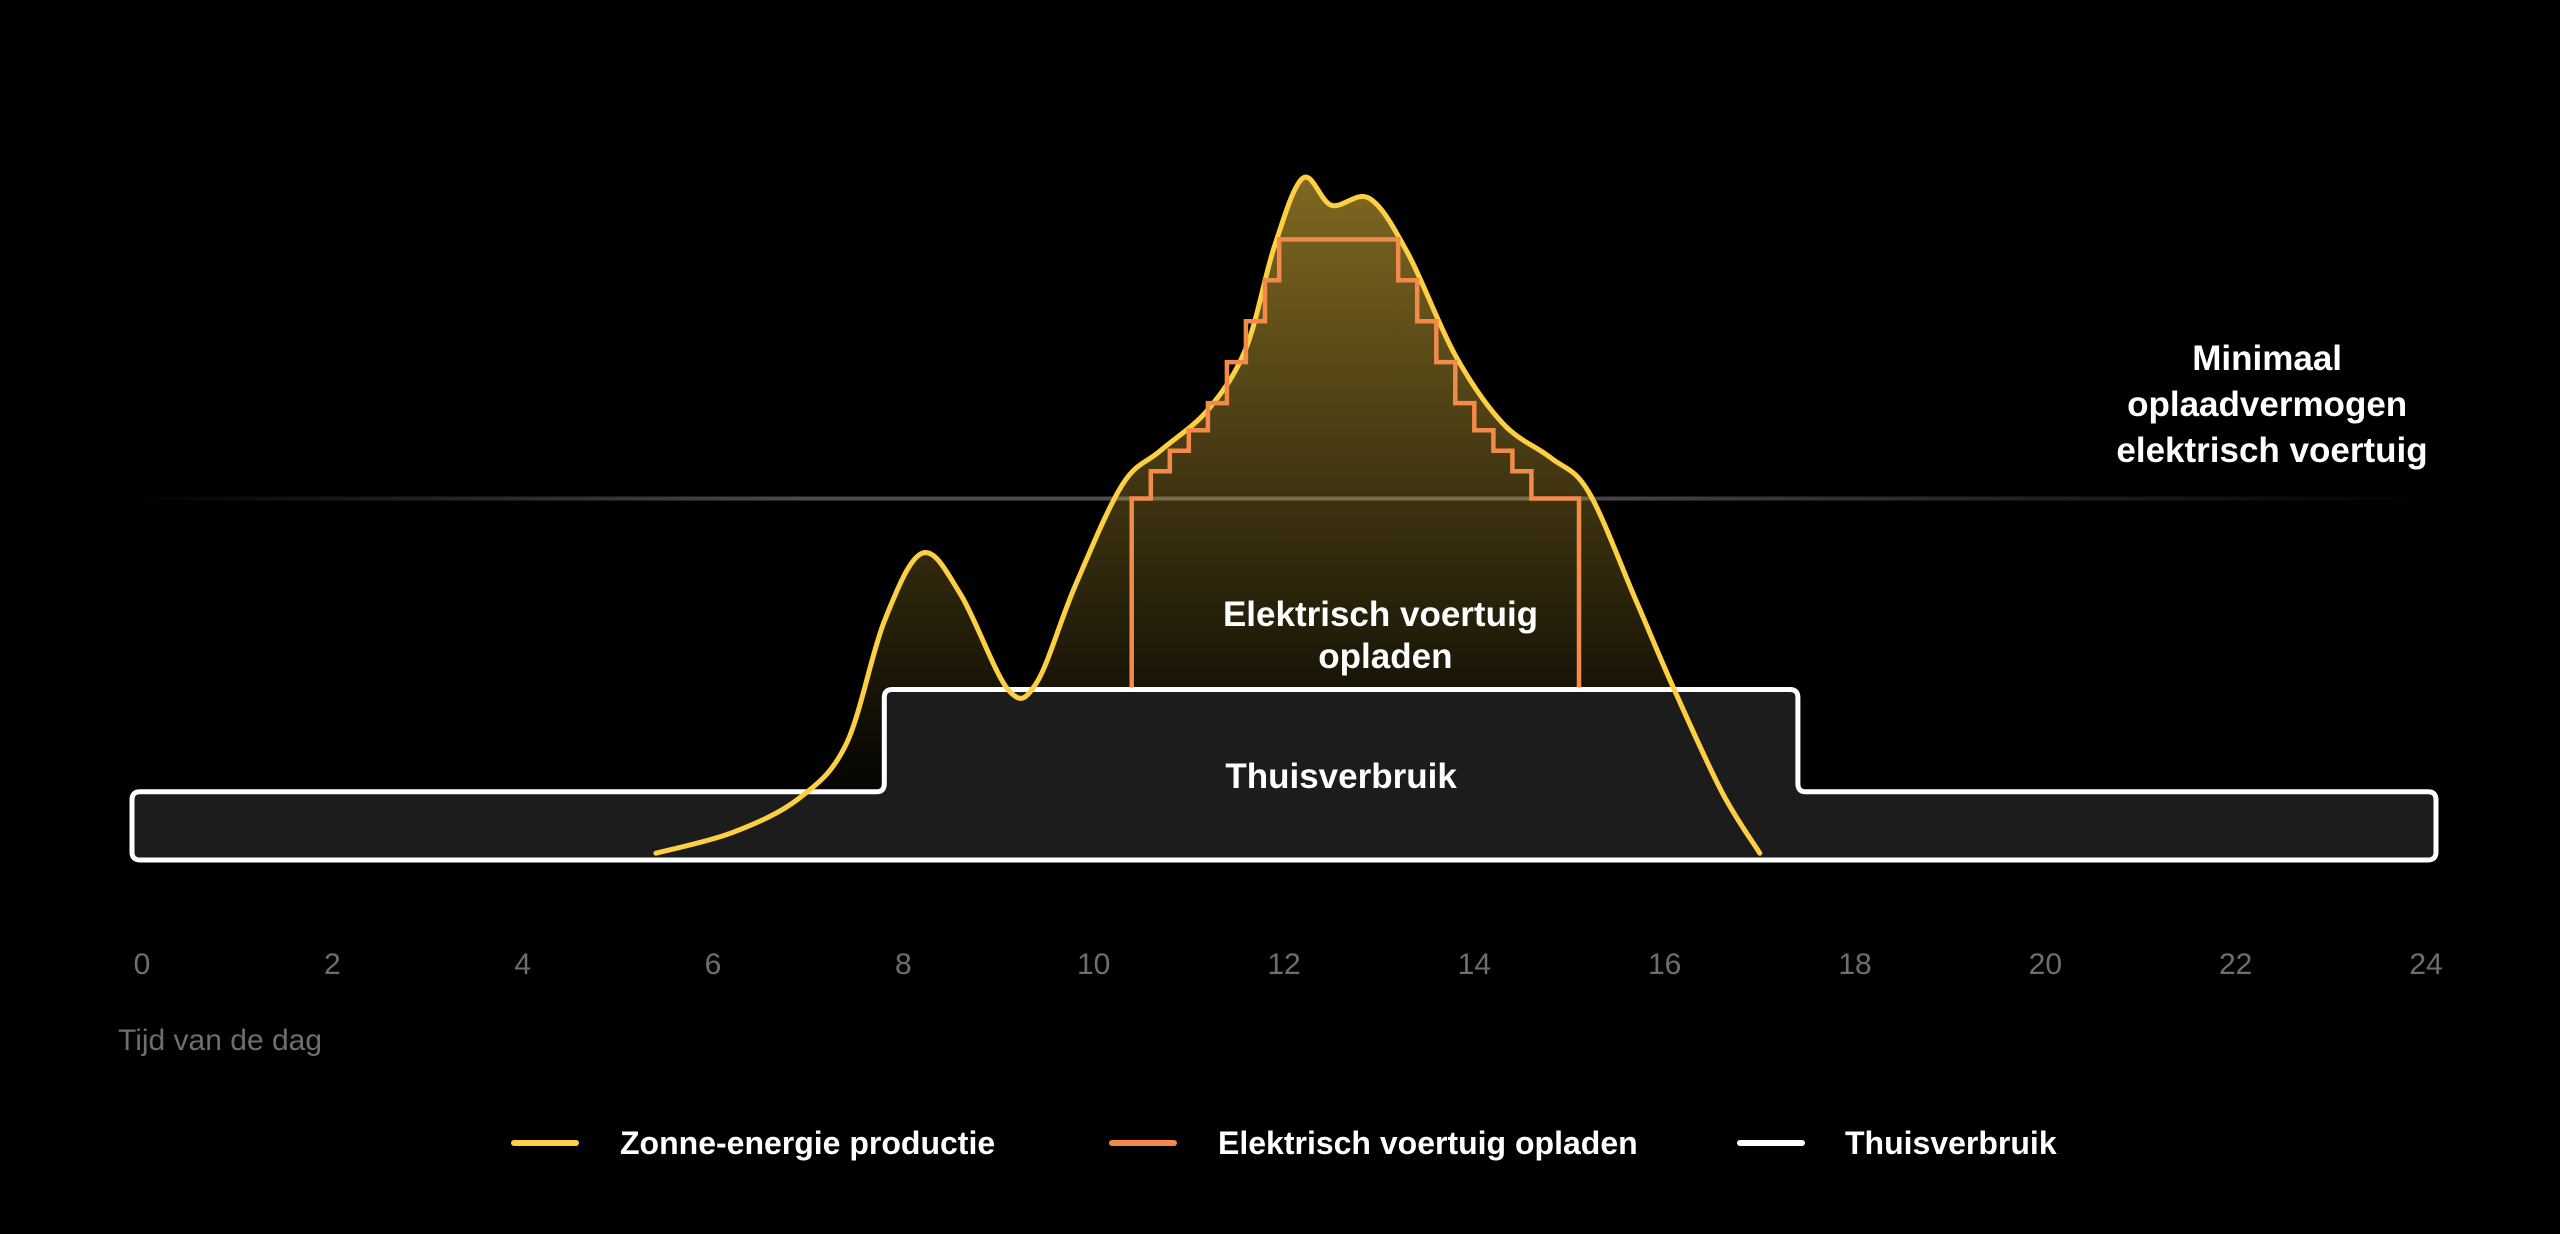 The width and height of the screenshot is (2560, 1234). Describe the element at coordinates (1951, 1143) in the screenshot. I see `legend-label-home: Thuisverbruik` at that location.